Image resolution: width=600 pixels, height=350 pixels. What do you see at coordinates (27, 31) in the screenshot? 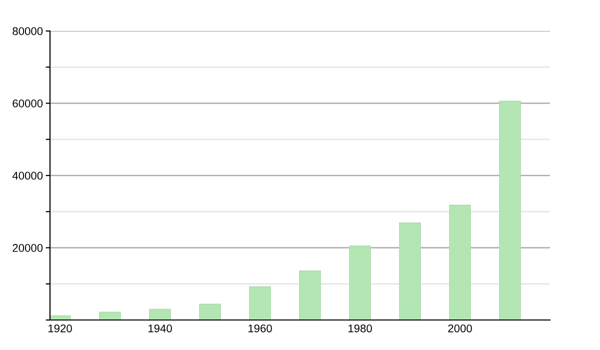
I see `y-tick-label: 80000` at bounding box center [27, 31].